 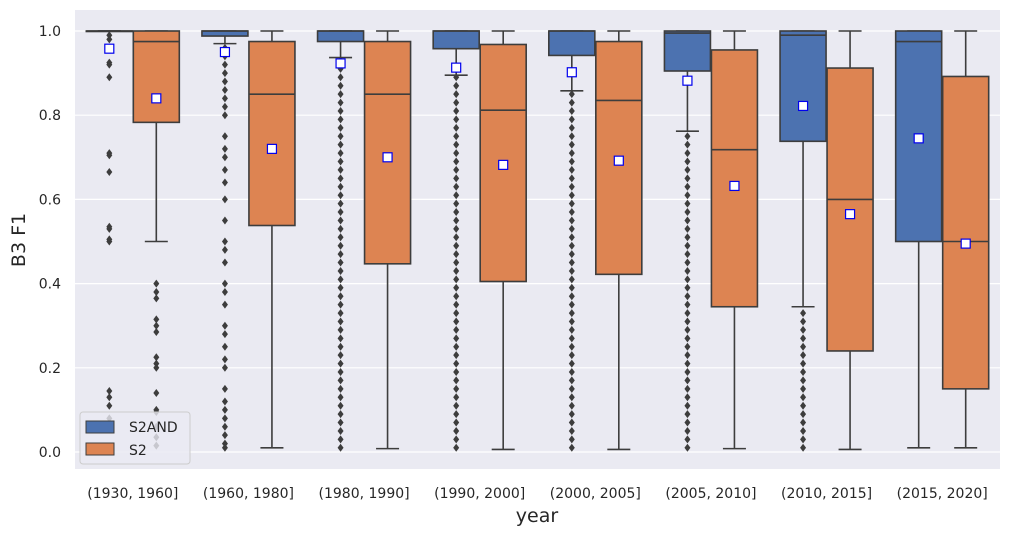 I want to click on x-tick-label: (1960, 1980], so click(x=248, y=494).